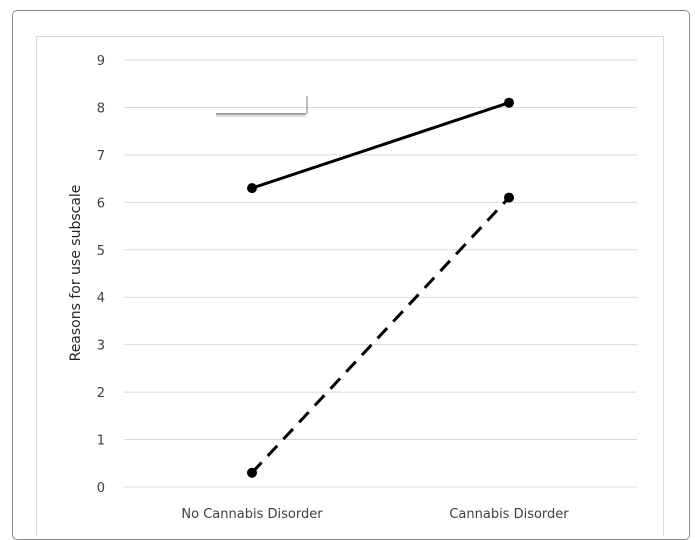  Describe the element at coordinates (101, 488) in the screenshot. I see `y-tick-label-0: 0` at that location.